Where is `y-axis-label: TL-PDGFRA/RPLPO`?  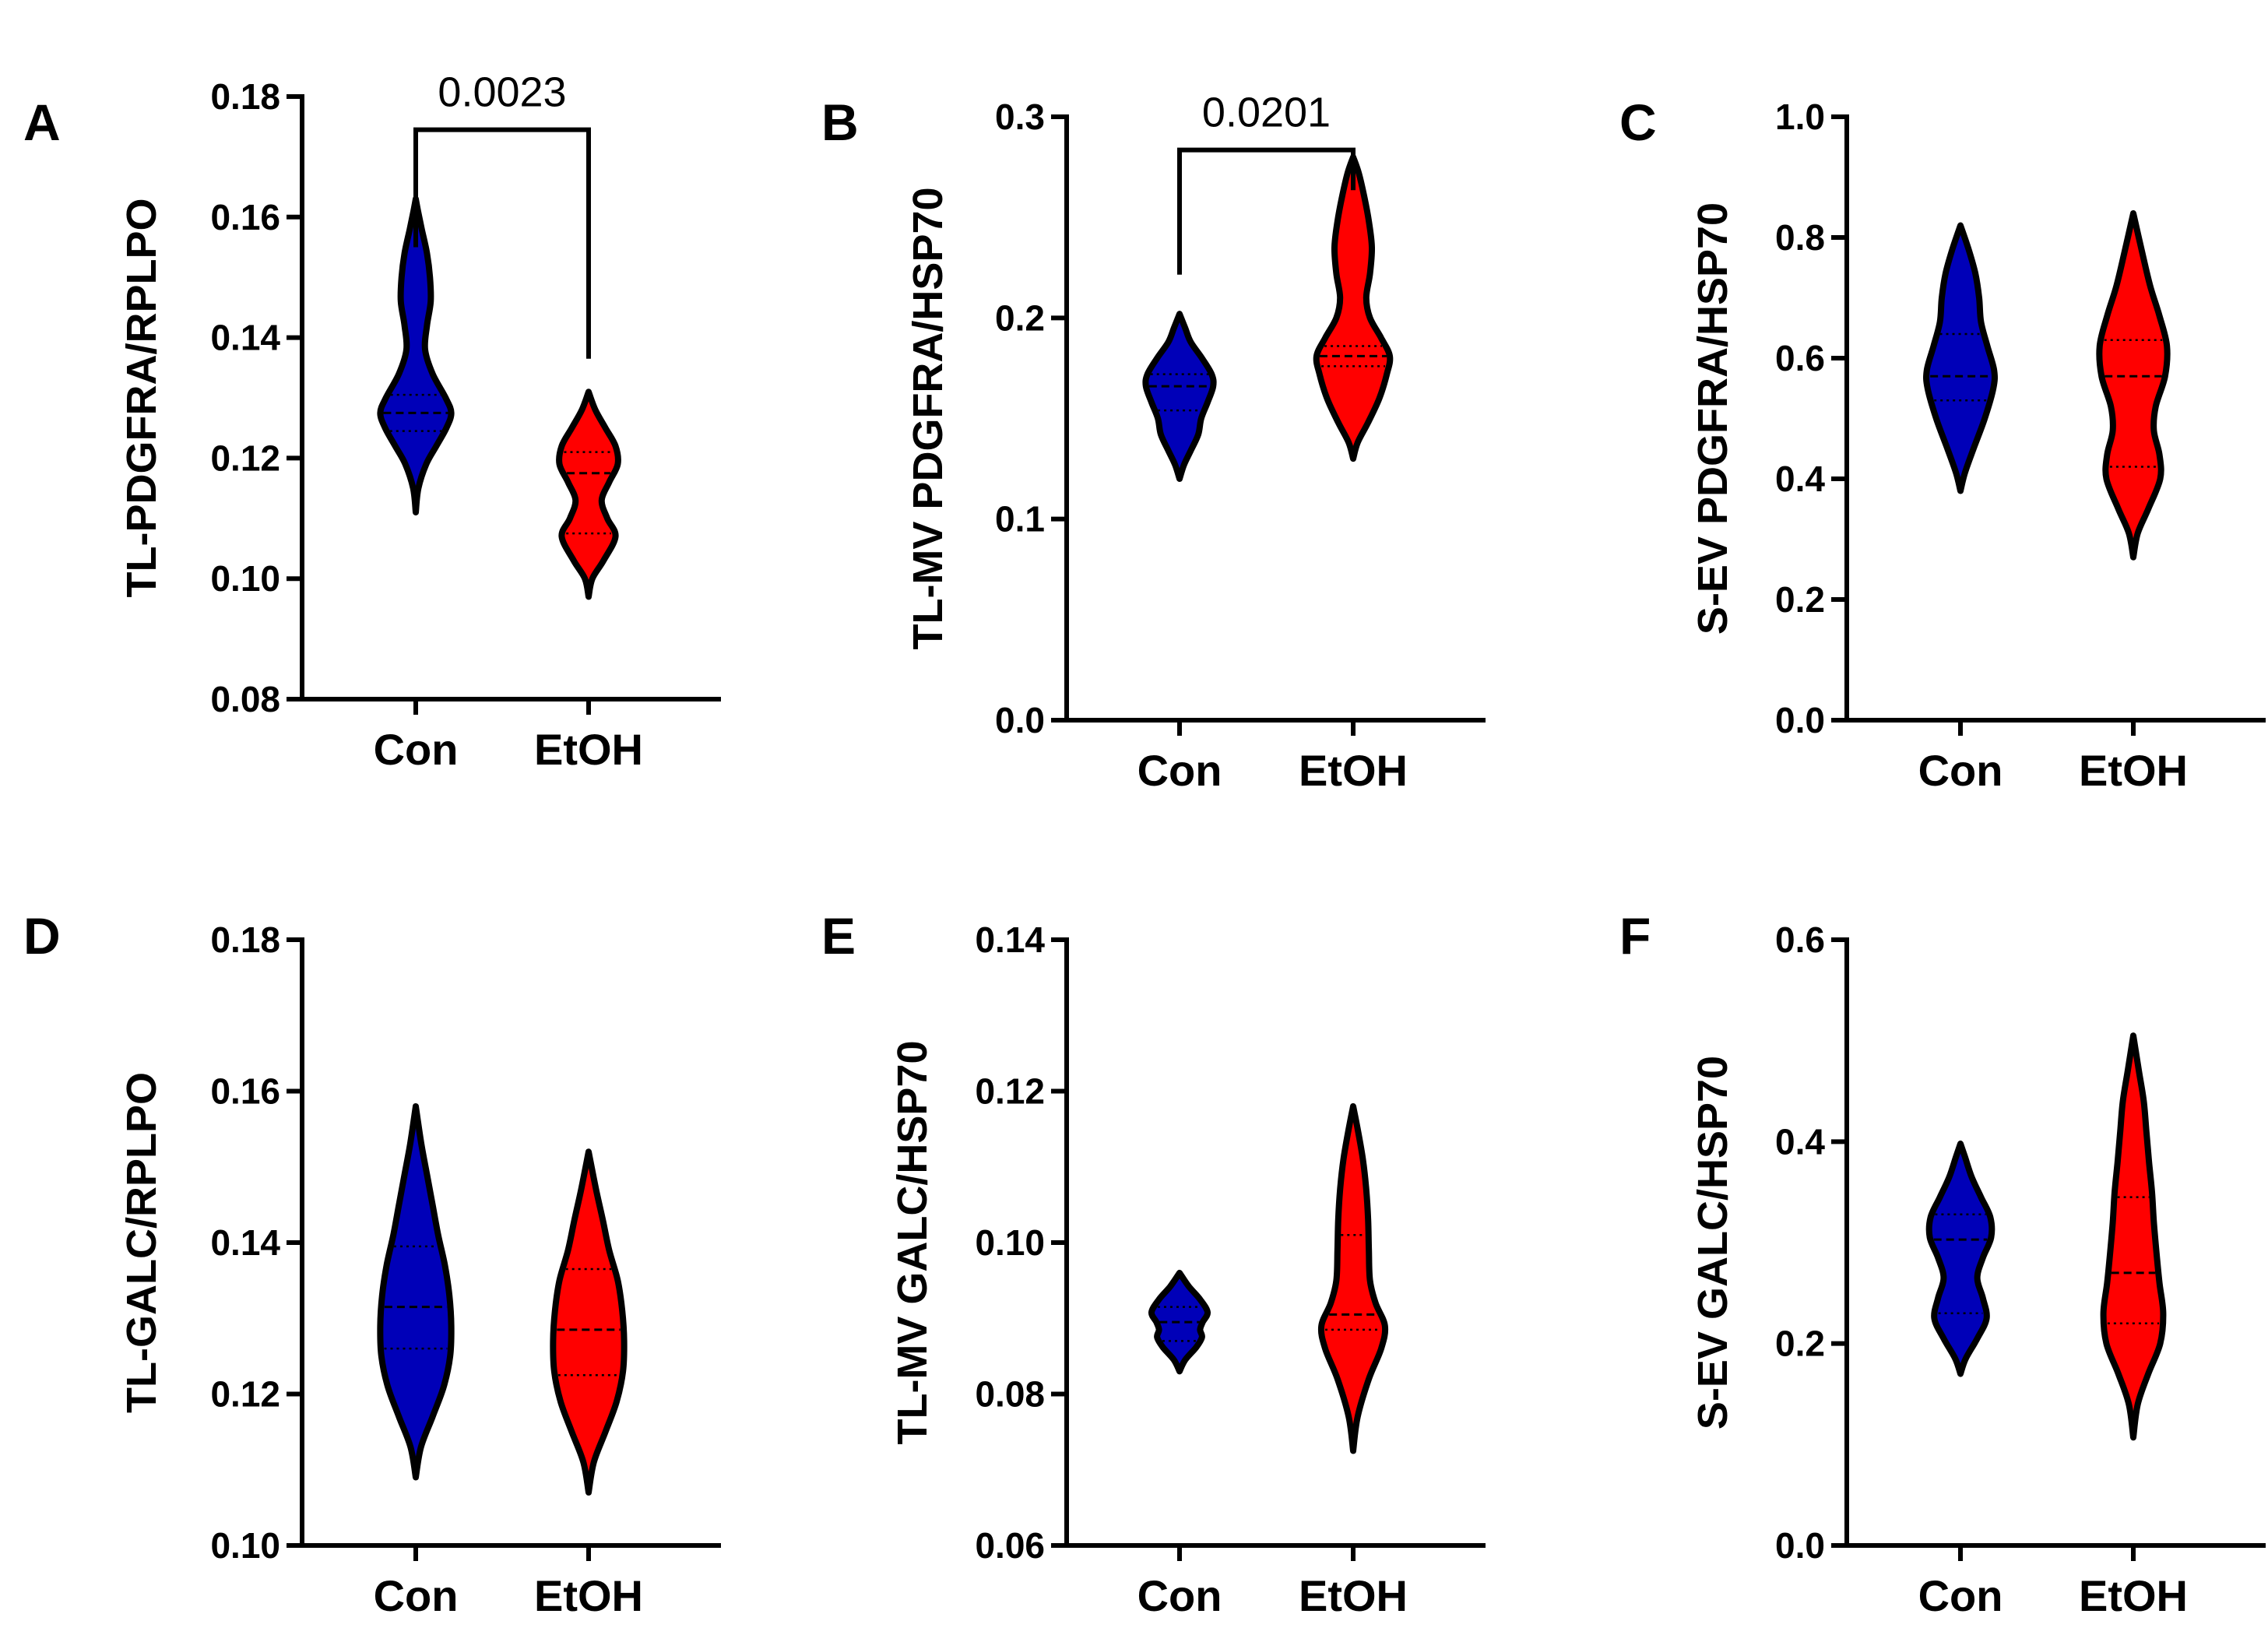 y-axis-label: TL-PDGFRA/RPLPO is located at coordinates (141, 398).